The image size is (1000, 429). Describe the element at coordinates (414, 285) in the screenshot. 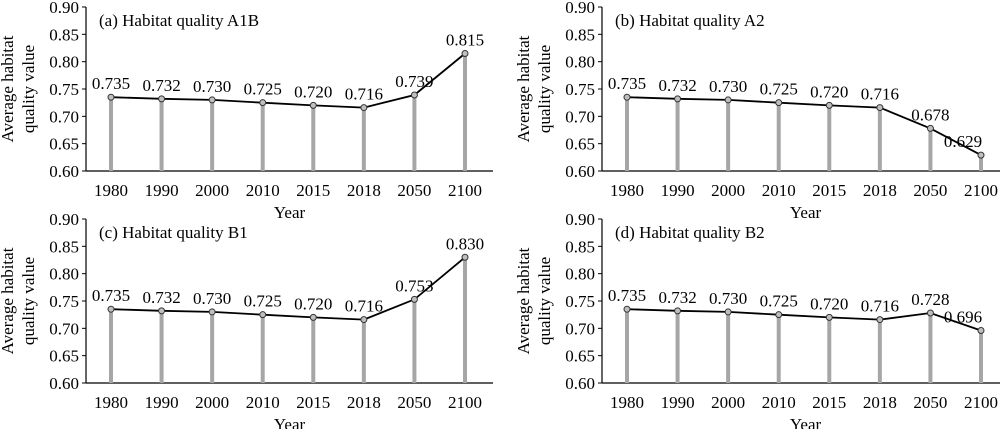

I see `data-label: 0.753` at that location.